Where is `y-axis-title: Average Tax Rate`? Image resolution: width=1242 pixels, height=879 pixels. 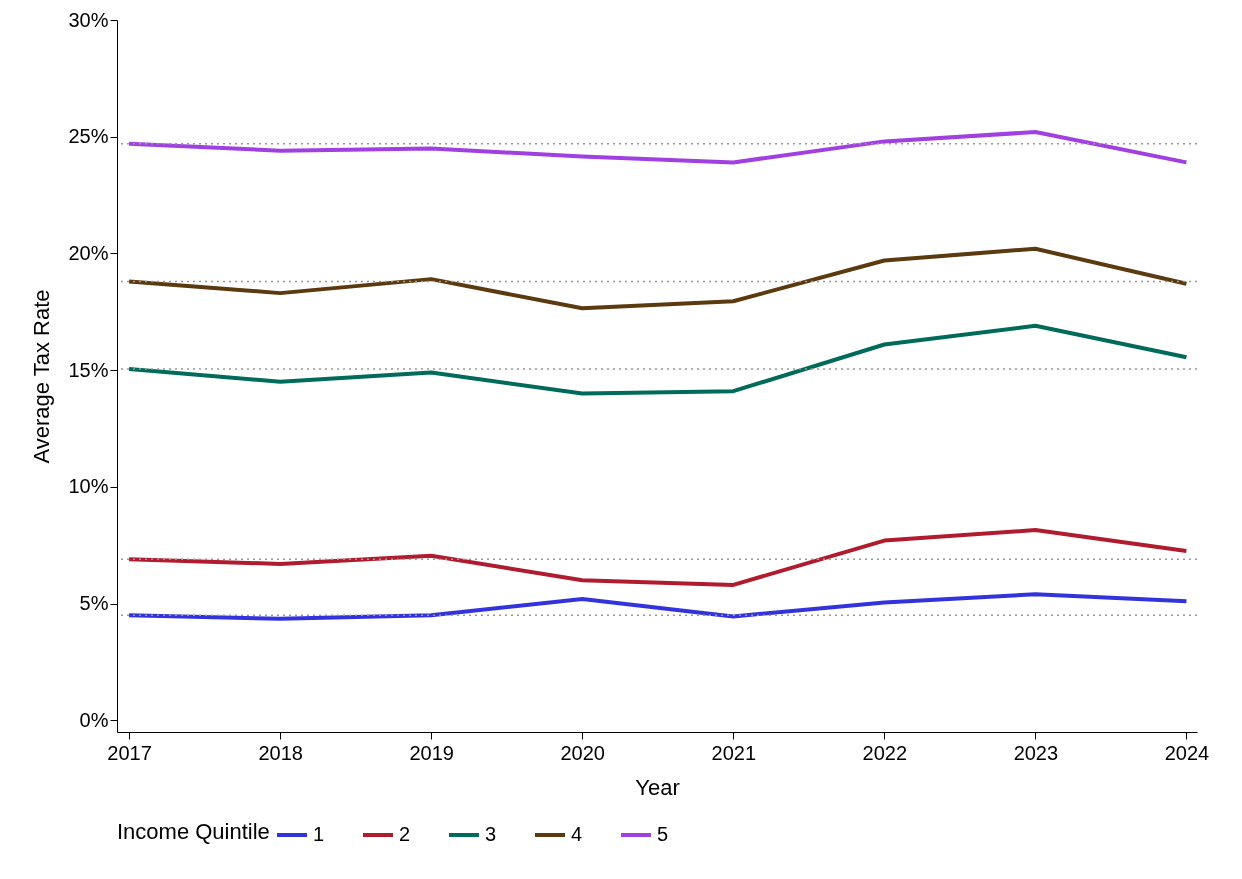 y-axis-title: Average Tax Rate is located at coordinates (42, 376).